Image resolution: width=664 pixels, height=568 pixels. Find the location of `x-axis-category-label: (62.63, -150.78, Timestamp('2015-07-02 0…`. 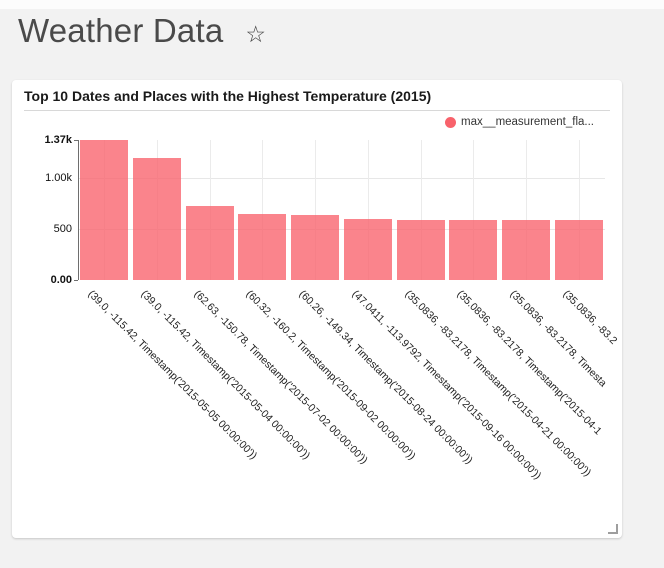

x-axis-category-label: (62.63, -150.78, Timestamp('2015-07-02 0… is located at coordinates (280, 377).